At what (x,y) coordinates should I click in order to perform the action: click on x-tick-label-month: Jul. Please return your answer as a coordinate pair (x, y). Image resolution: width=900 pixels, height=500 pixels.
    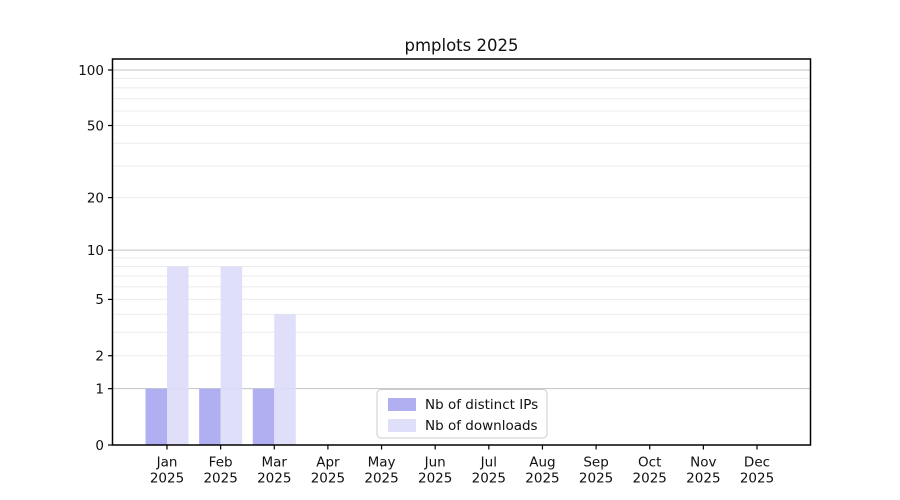
    Looking at the image, I should click on (488, 463).